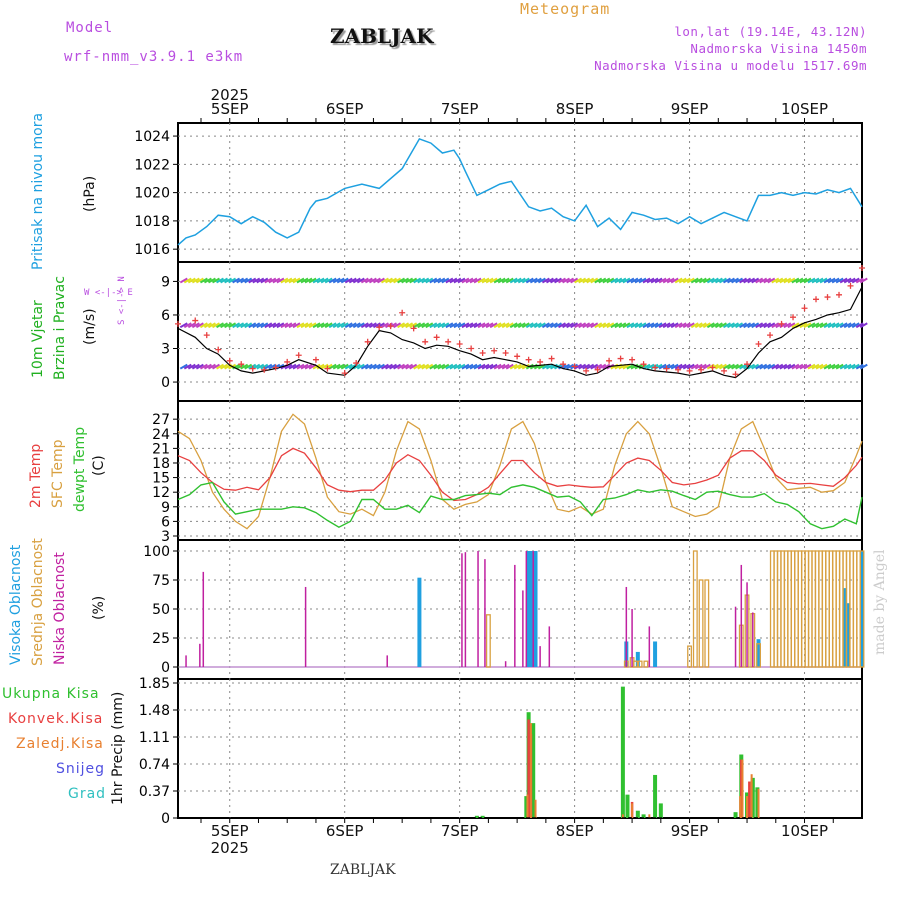 This screenshot has width=900, height=900. I want to click on temp-y-tick-label: 24, so click(161, 435).